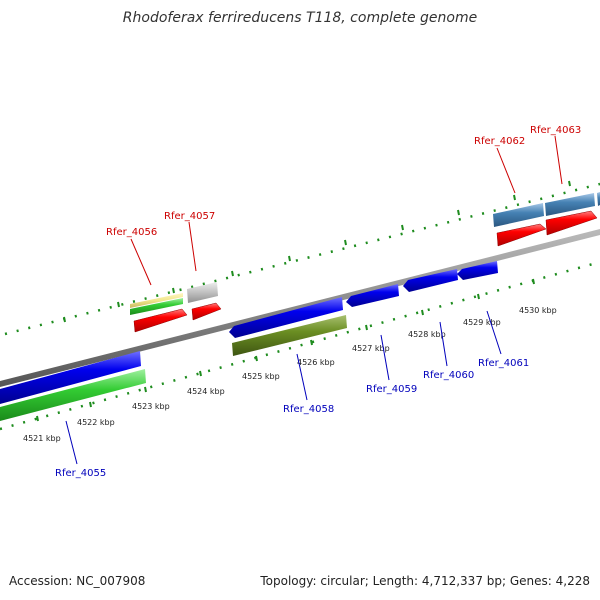 Image resolution: width=600 pixels, height=600 pixels. I want to click on coordinate-label: 4524 kbp, so click(206, 391).